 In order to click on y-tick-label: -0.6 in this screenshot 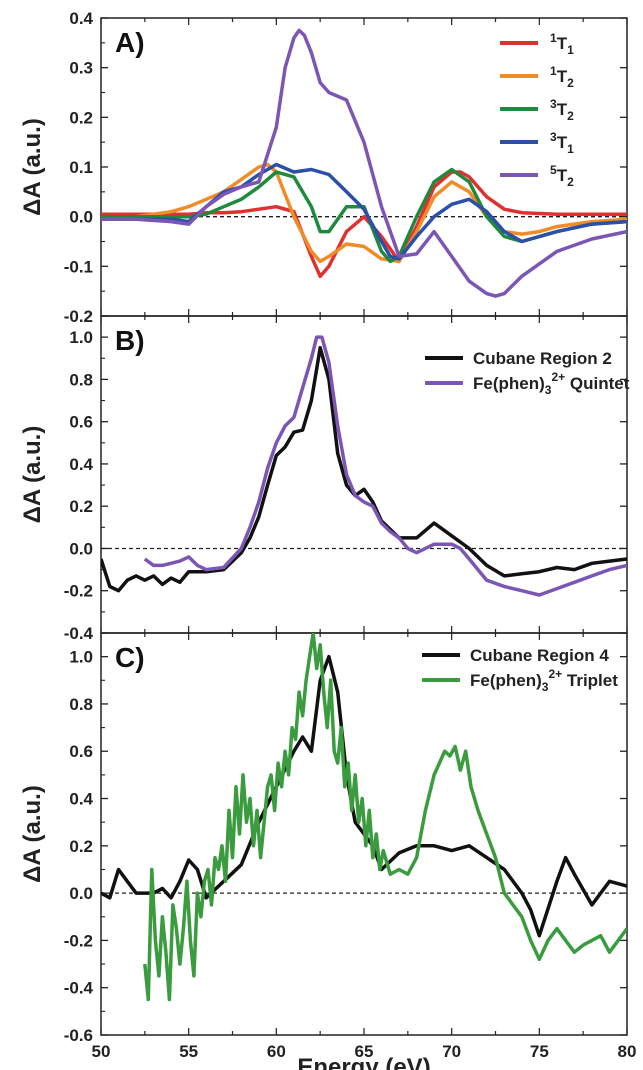, I will do `click(78, 1035)`.